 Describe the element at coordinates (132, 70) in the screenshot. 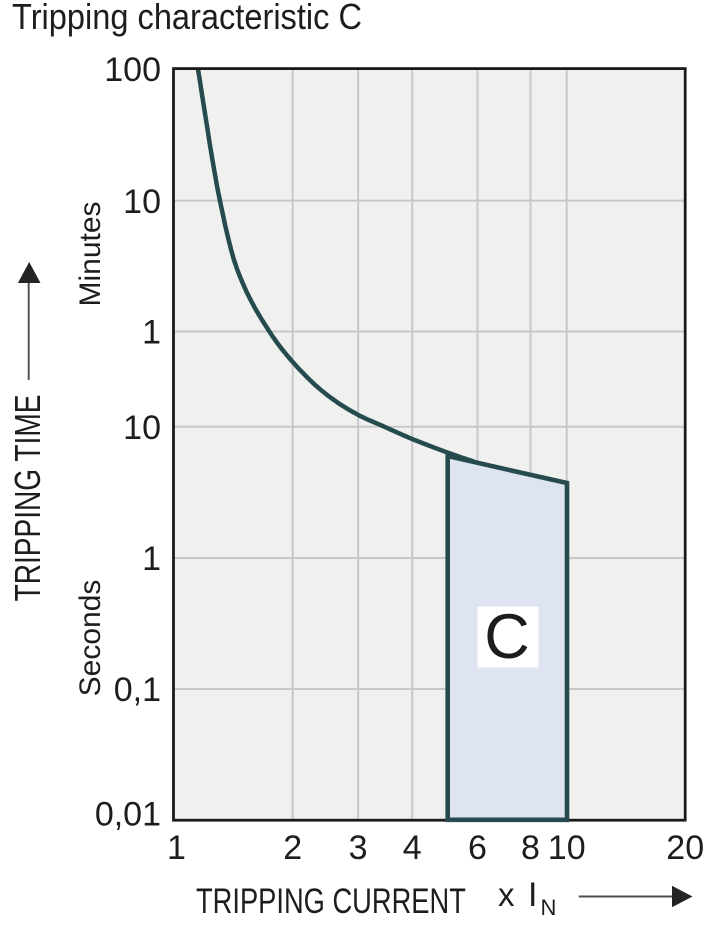

I see `svg-text: 100` at that location.